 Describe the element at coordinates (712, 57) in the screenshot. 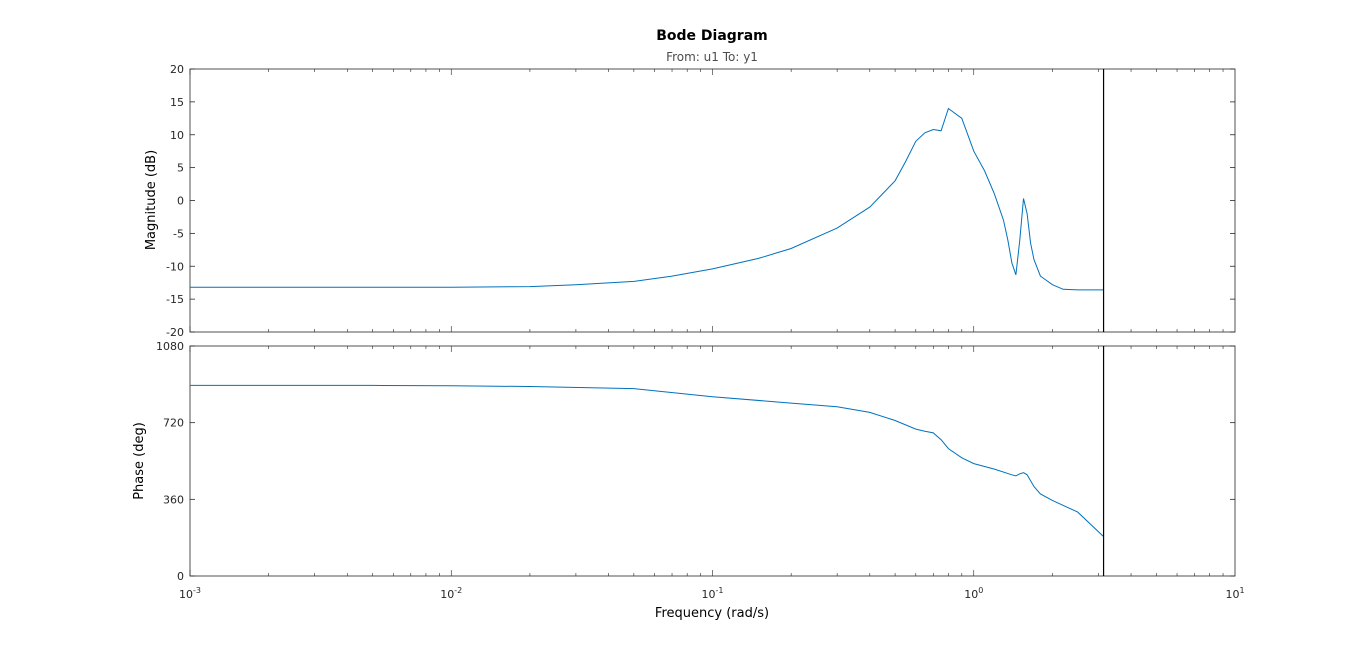

I see `chart-subtitle: From: u1 To: y1` at that location.